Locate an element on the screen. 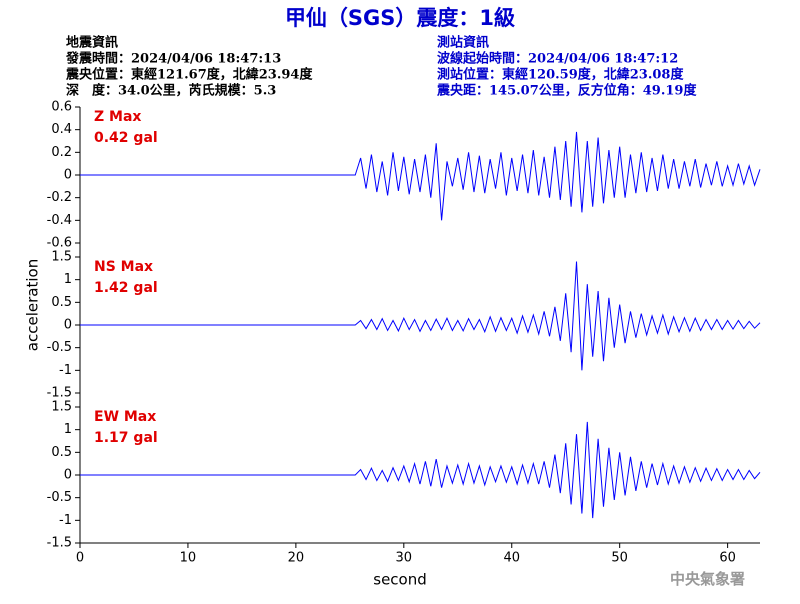  x-tick-label: 40 is located at coordinates (511, 558).